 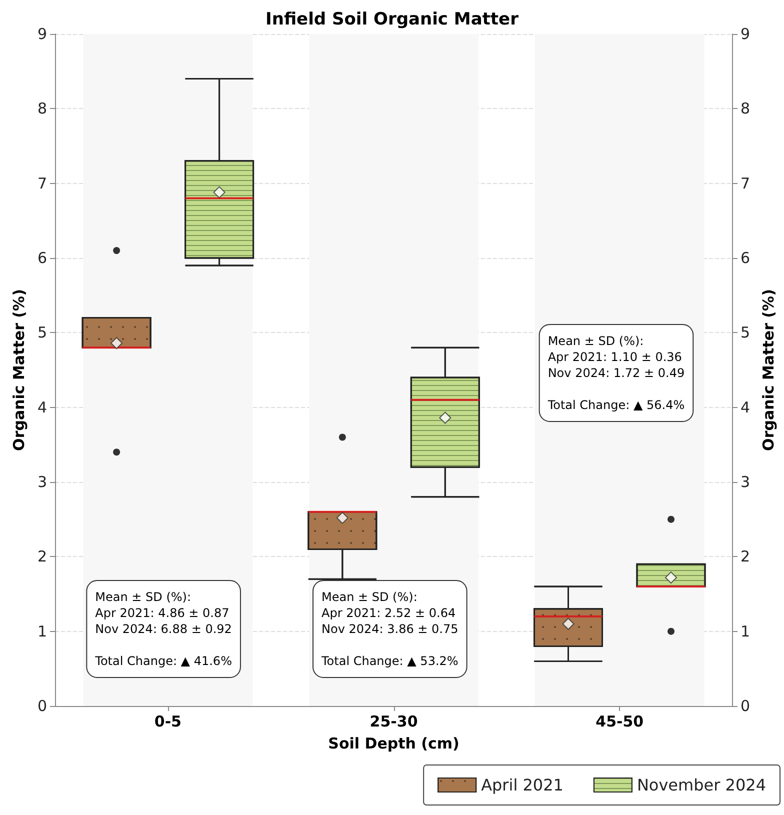 What do you see at coordinates (390, 629) in the screenshot?
I see `text: Mean ± SD (%): Apr 2021: 2.52 ± 0.64 Nov 2024: 3.86 ± 0.75 Total Change: ▲ 53.2%` at bounding box center [390, 629].